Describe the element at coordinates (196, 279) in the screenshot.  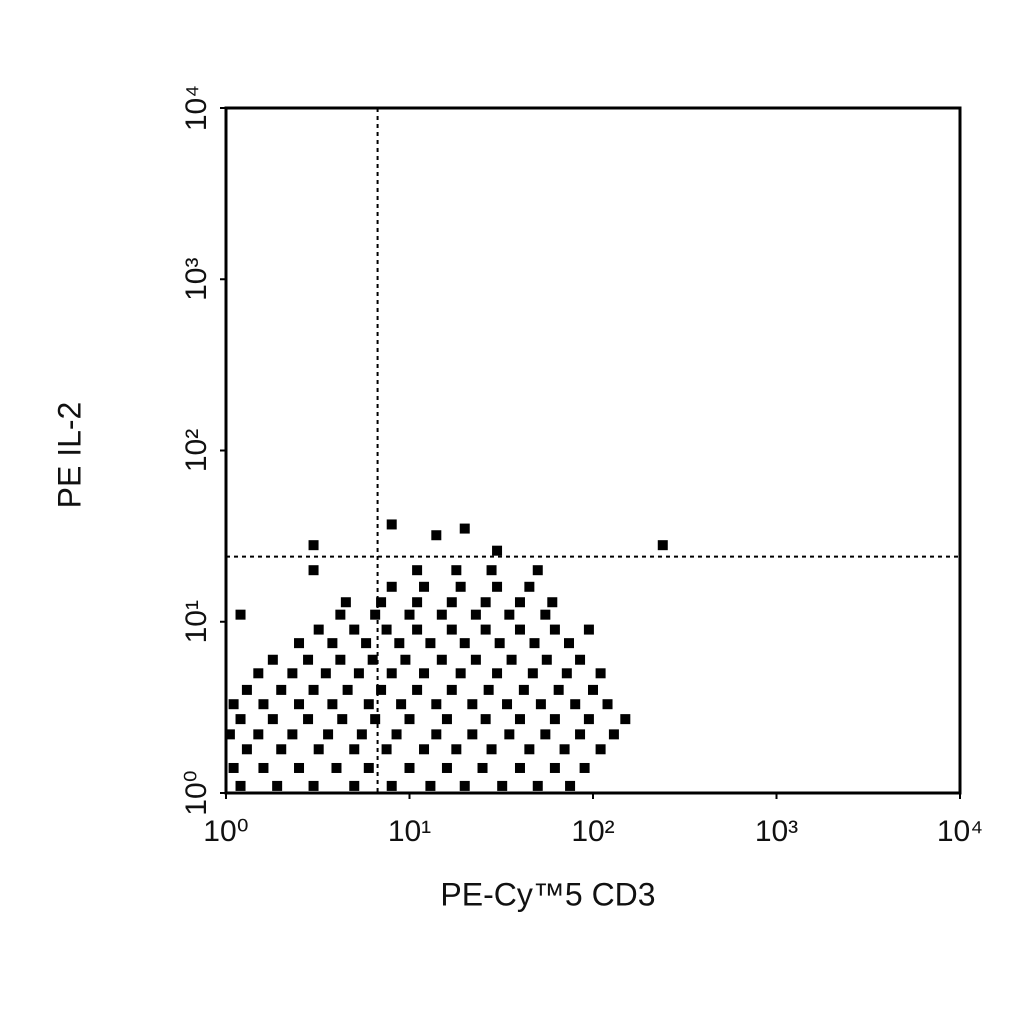
I see `y-tick-label: 10³` at that location.